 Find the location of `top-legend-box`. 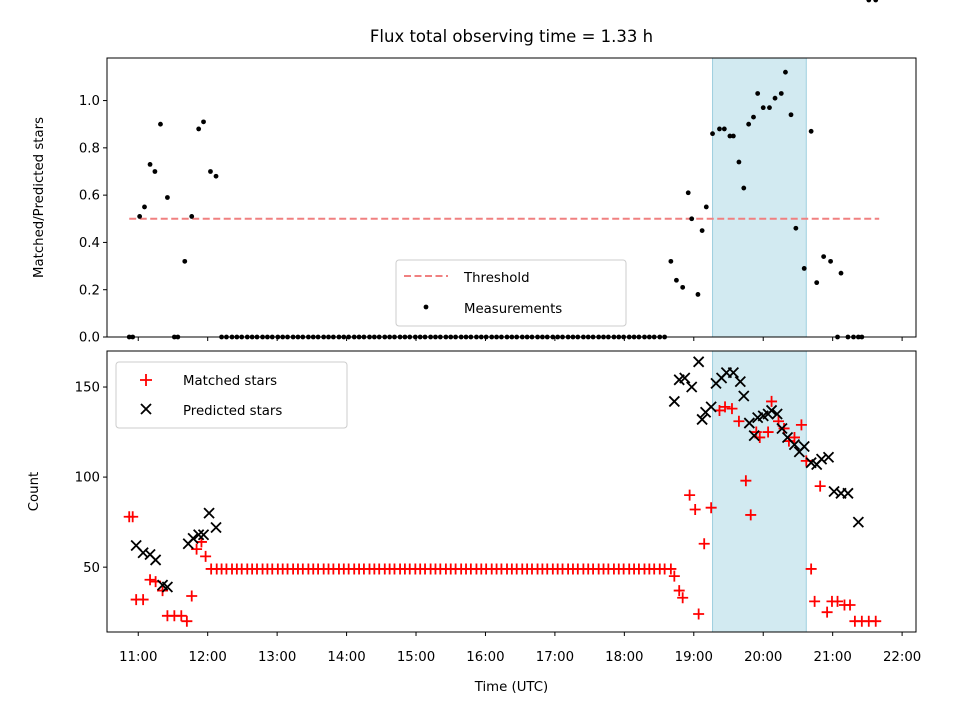

top-legend-box is located at coordinates (511, 293).